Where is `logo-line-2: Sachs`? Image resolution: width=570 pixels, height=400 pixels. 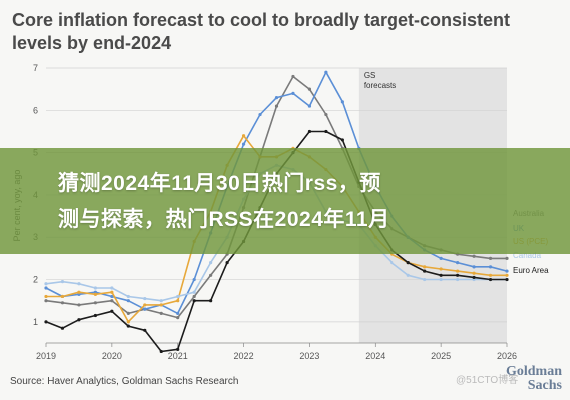
logo-line-2: Sachs is located at coordinates (544, 385).